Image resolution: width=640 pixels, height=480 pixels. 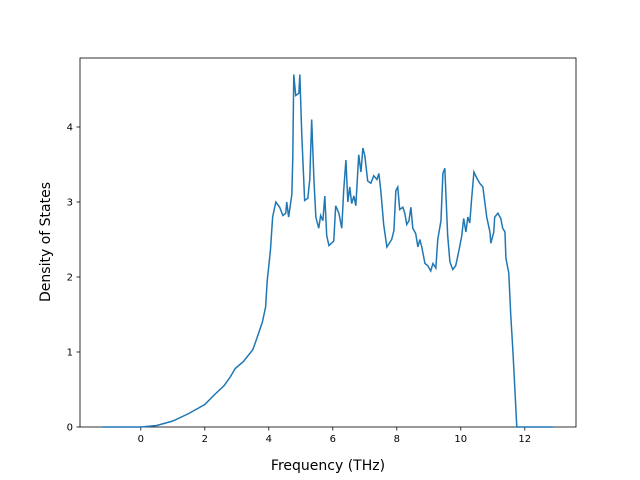 I want to click on x-axis-title: Frequency (THz), so click(x=328, y=466).